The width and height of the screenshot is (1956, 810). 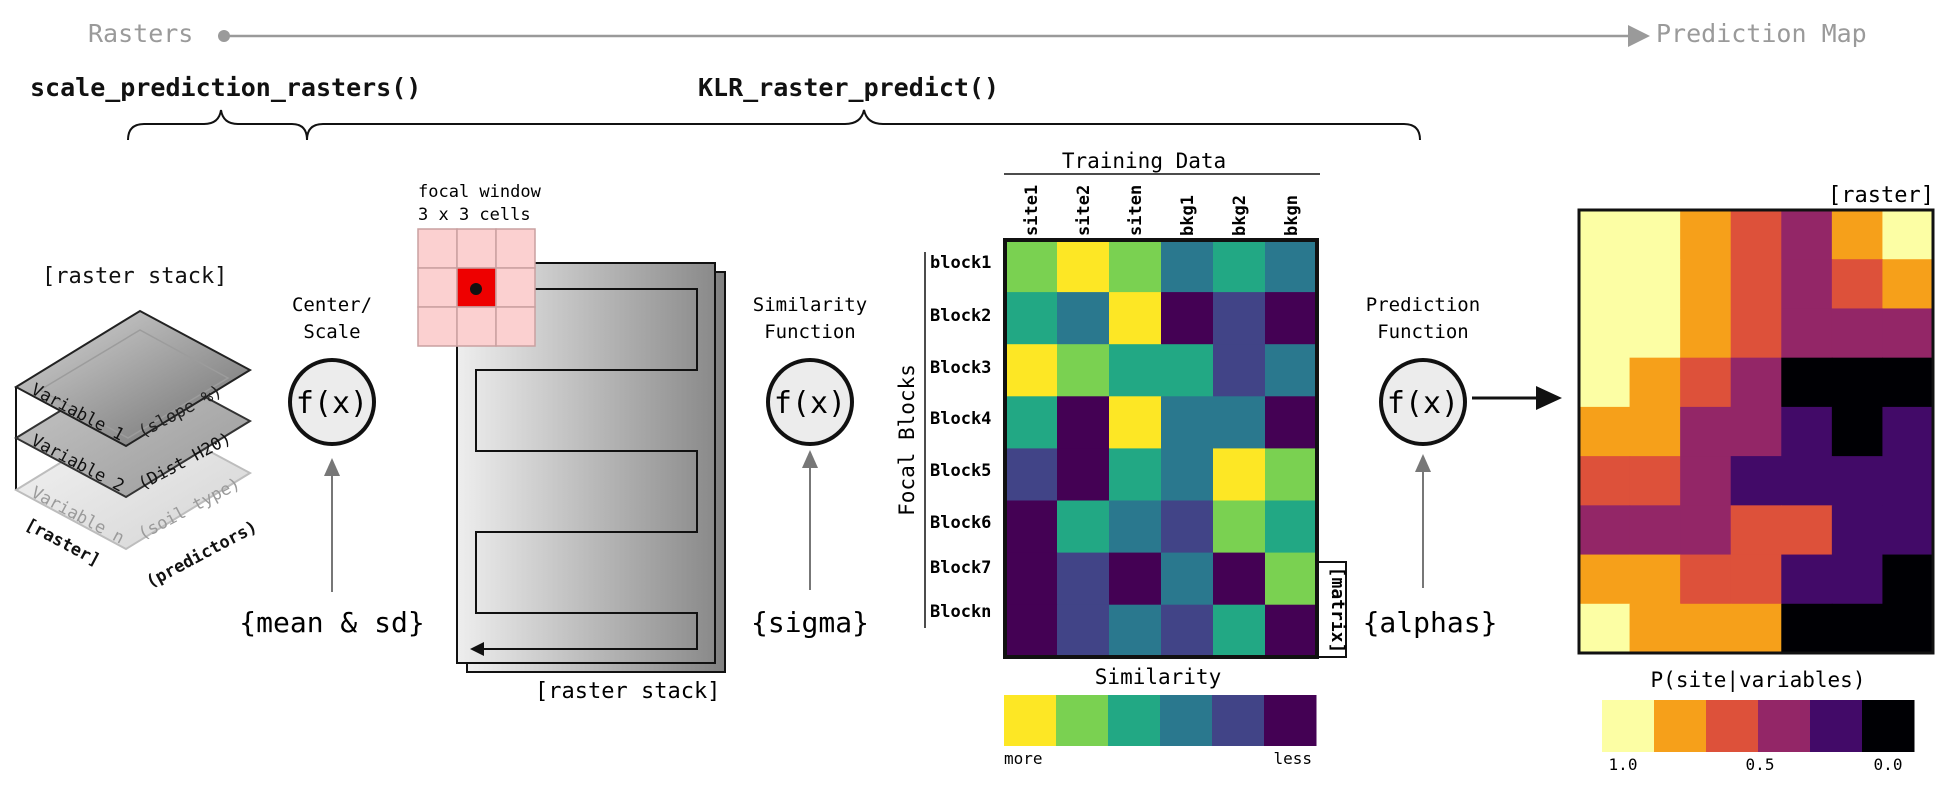 I want to click on similarity-fx: f(x), so click(x=810, y=403).